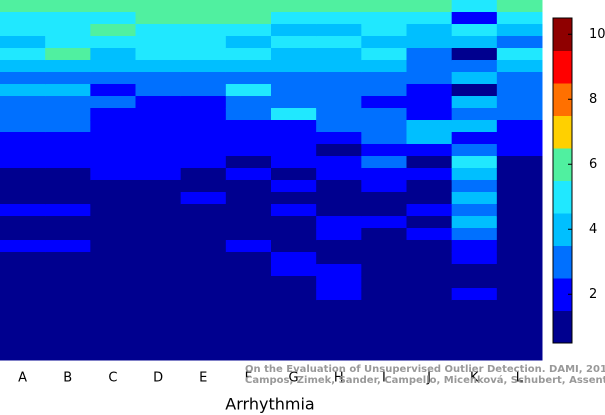  Describe the element at coordinates (248, 378) in the screenshot. I see `x-tick-label: F` at that location.